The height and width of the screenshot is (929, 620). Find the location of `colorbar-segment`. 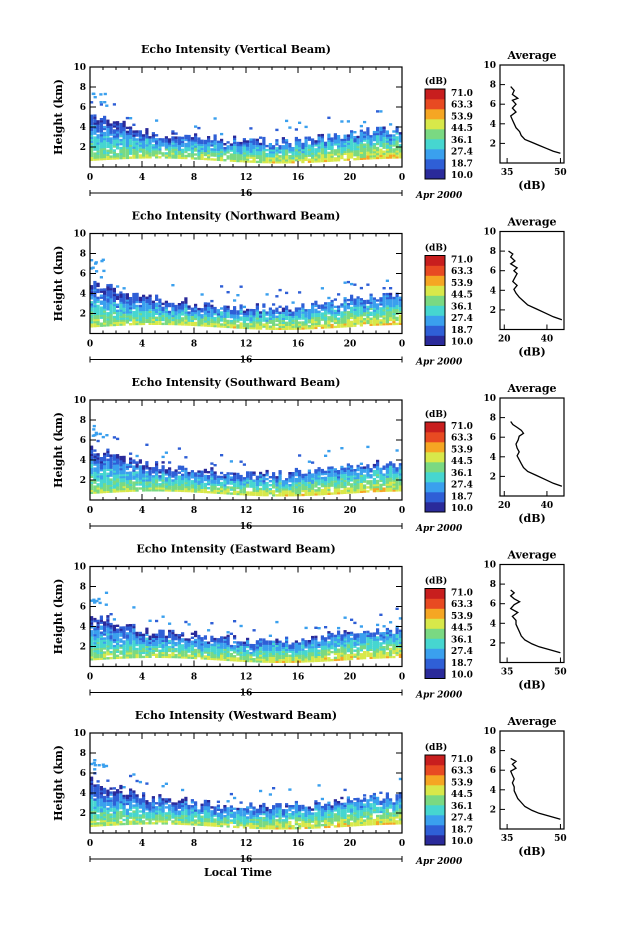

colorbar-segment is located at coordinates (435, 94).